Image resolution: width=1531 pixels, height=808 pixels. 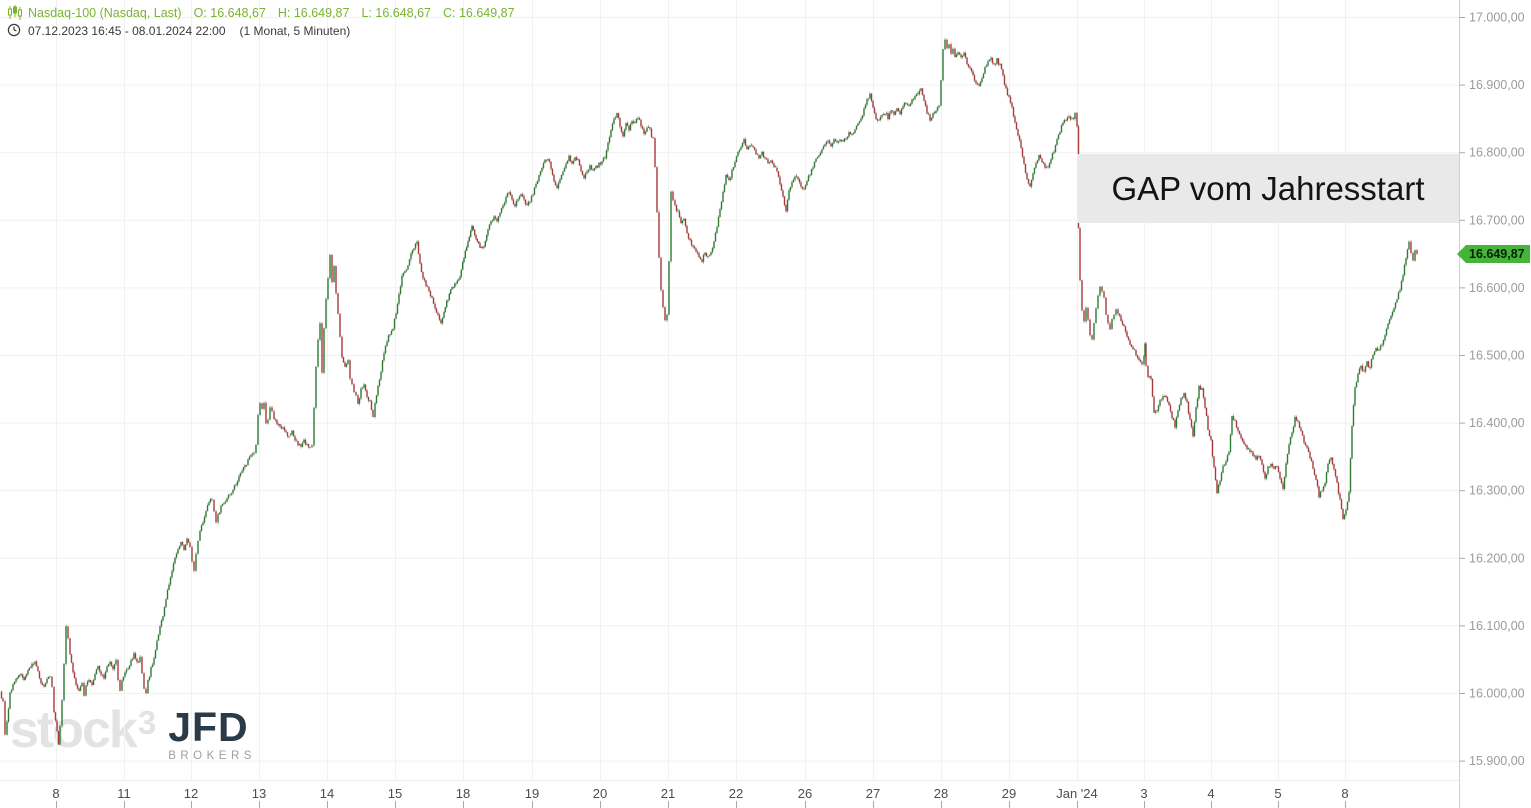 What do you see at coordinates (229, 12) in the screenshot?
I see `ohlc-open: O: 16.648,67` at bounding box center [229, 12].